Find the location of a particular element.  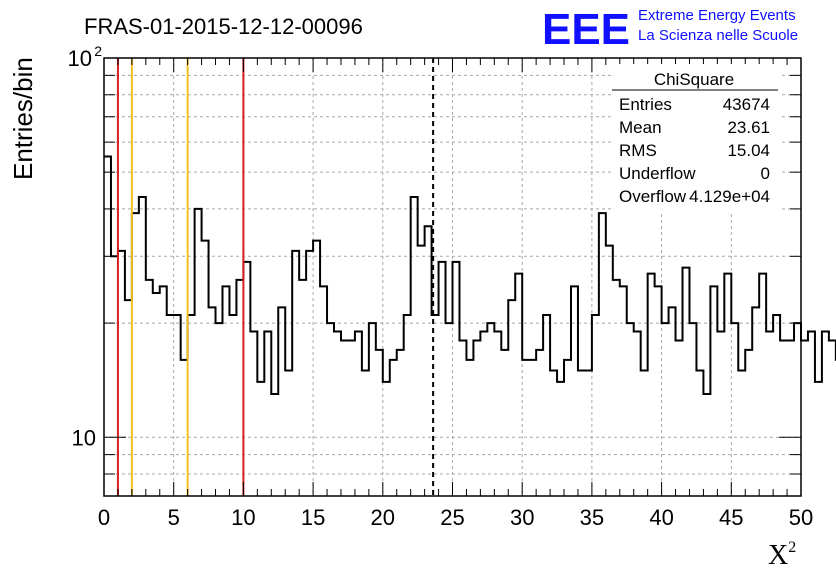

stats-box-background is located at coordinates (697, 138).